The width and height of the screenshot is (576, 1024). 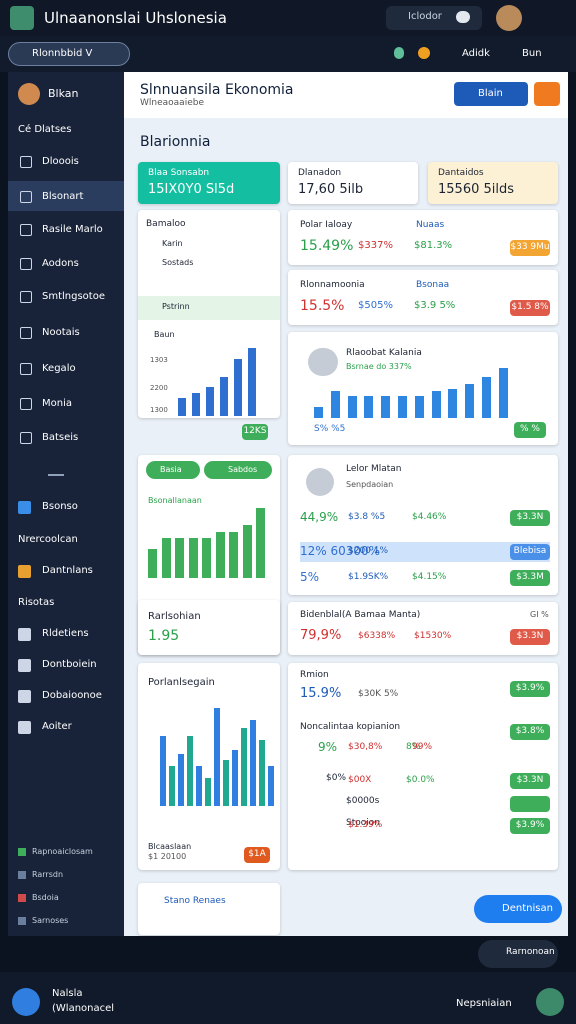 What do you see at coordinates (547, 94) in the screenshot?
I see `orange-button` at bounding box center [547, 94].